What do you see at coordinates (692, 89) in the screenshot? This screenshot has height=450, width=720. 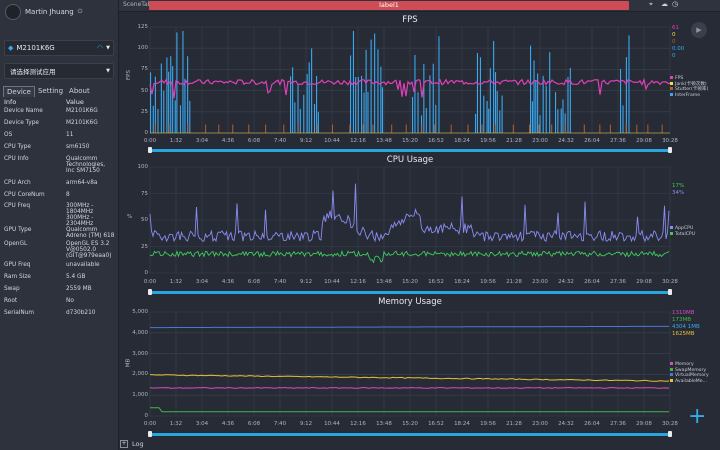 I see `legend-label: Stutter(卡顿率)` at bounding box center [692, 89].